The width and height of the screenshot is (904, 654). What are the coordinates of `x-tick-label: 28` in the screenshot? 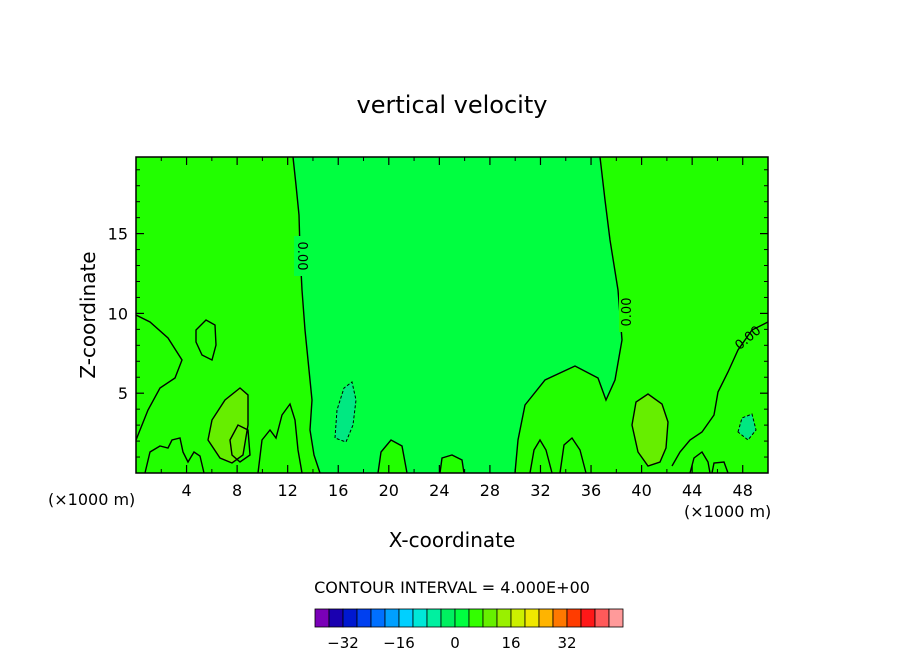 It's located at (490, 490).